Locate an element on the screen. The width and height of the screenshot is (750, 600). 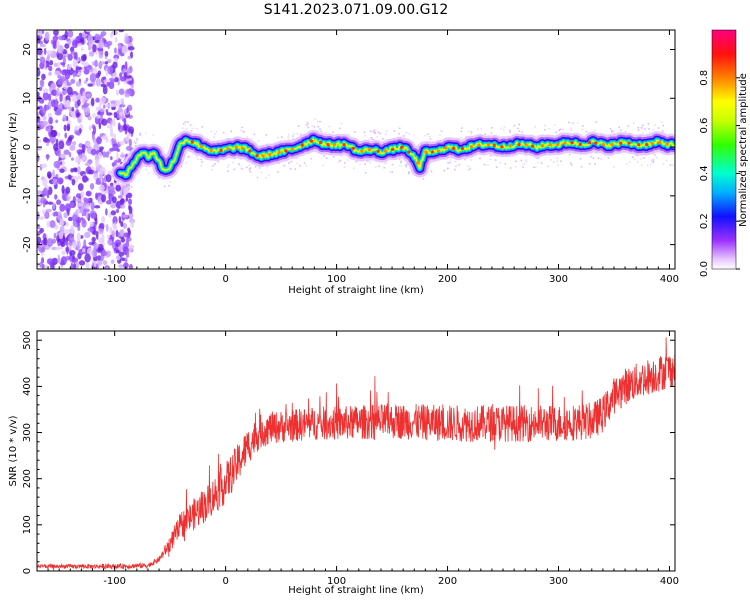
spec-y-tick-label: 20 is located at coordinates (27, 49).